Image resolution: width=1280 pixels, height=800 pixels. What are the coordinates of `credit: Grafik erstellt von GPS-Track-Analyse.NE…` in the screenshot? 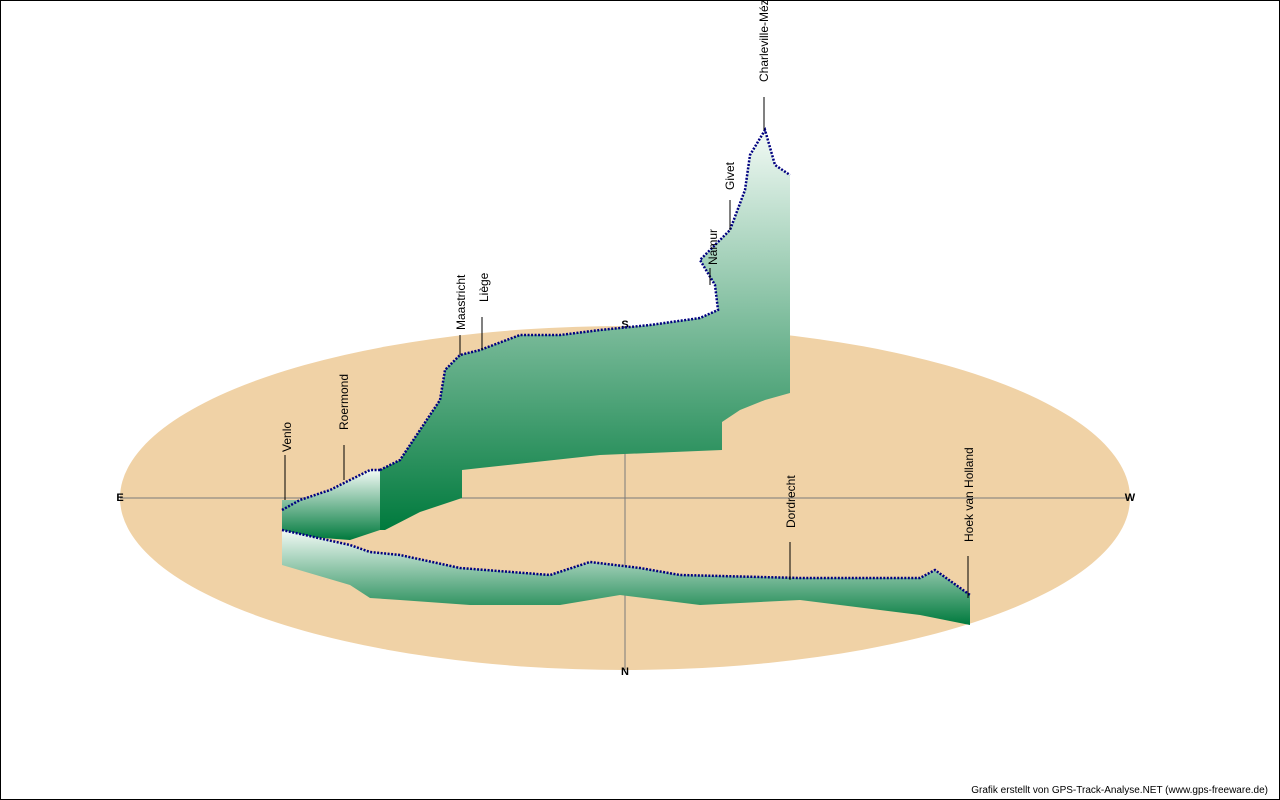 It's located at (1119, 790).